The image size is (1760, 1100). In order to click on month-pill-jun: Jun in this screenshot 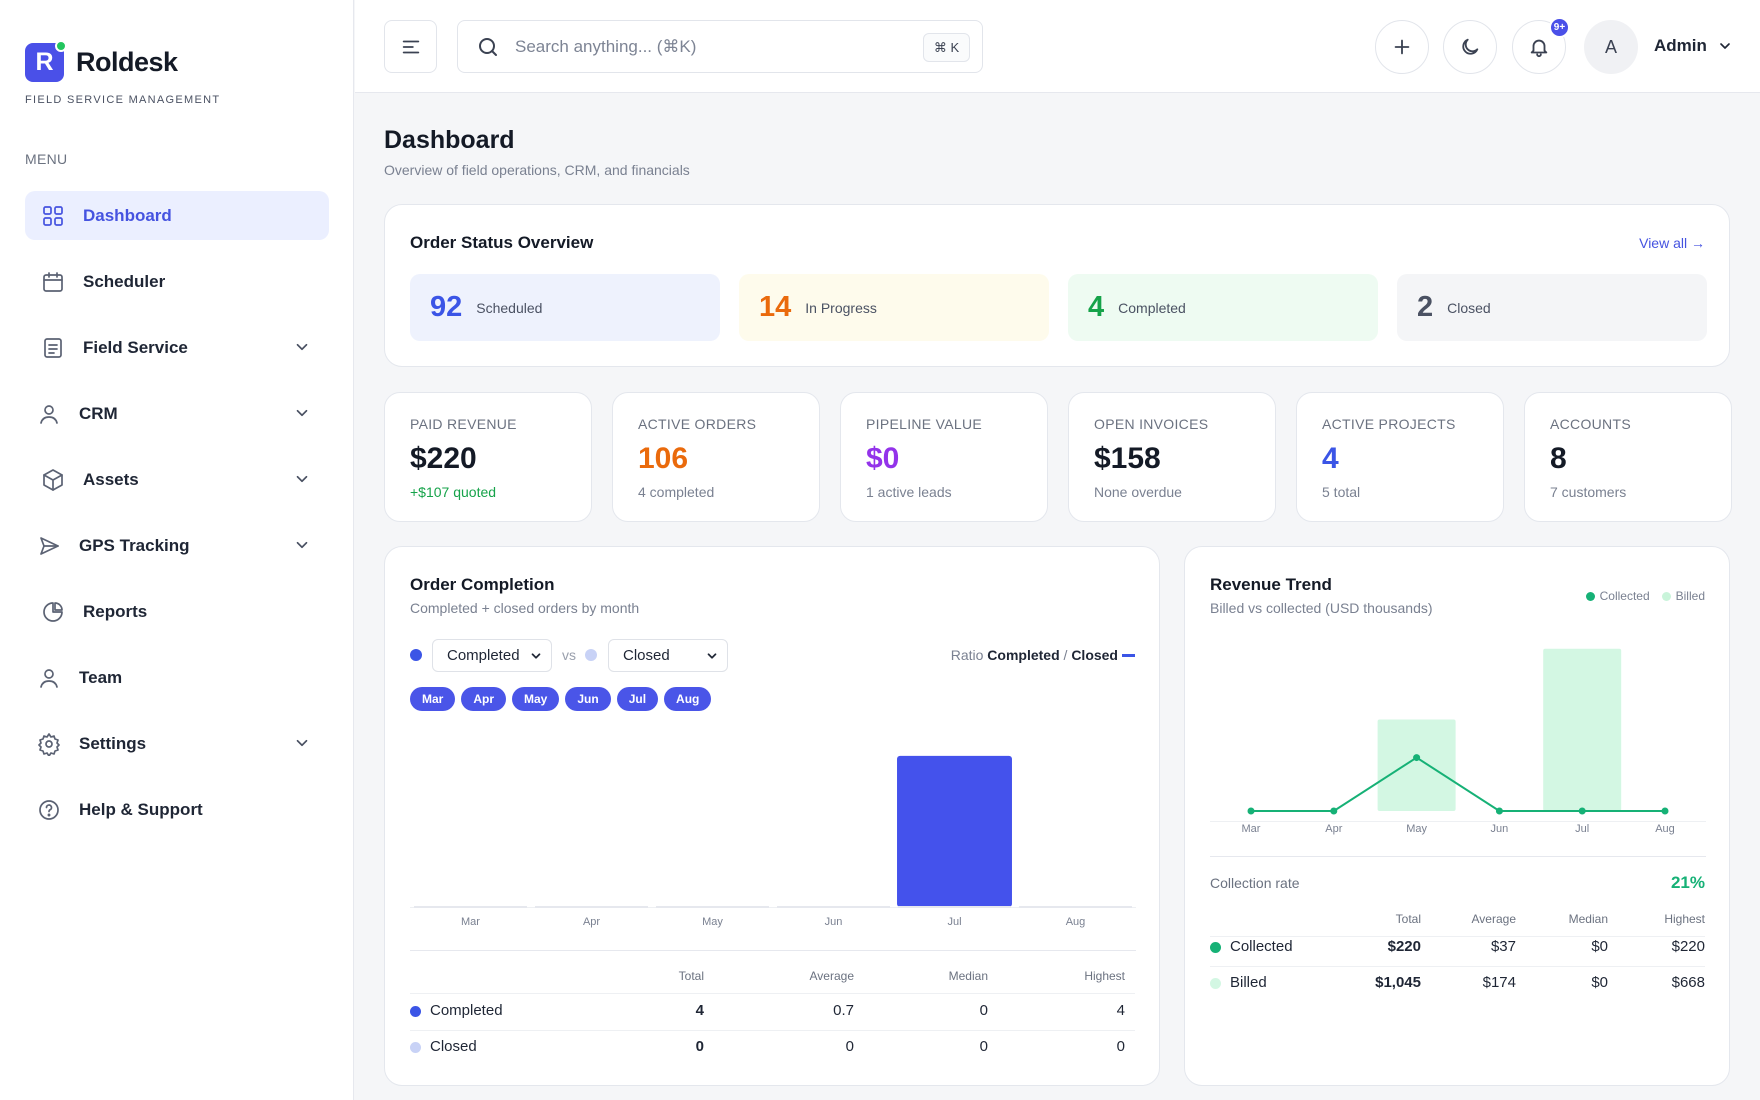, I will do `click(588, 699)`.